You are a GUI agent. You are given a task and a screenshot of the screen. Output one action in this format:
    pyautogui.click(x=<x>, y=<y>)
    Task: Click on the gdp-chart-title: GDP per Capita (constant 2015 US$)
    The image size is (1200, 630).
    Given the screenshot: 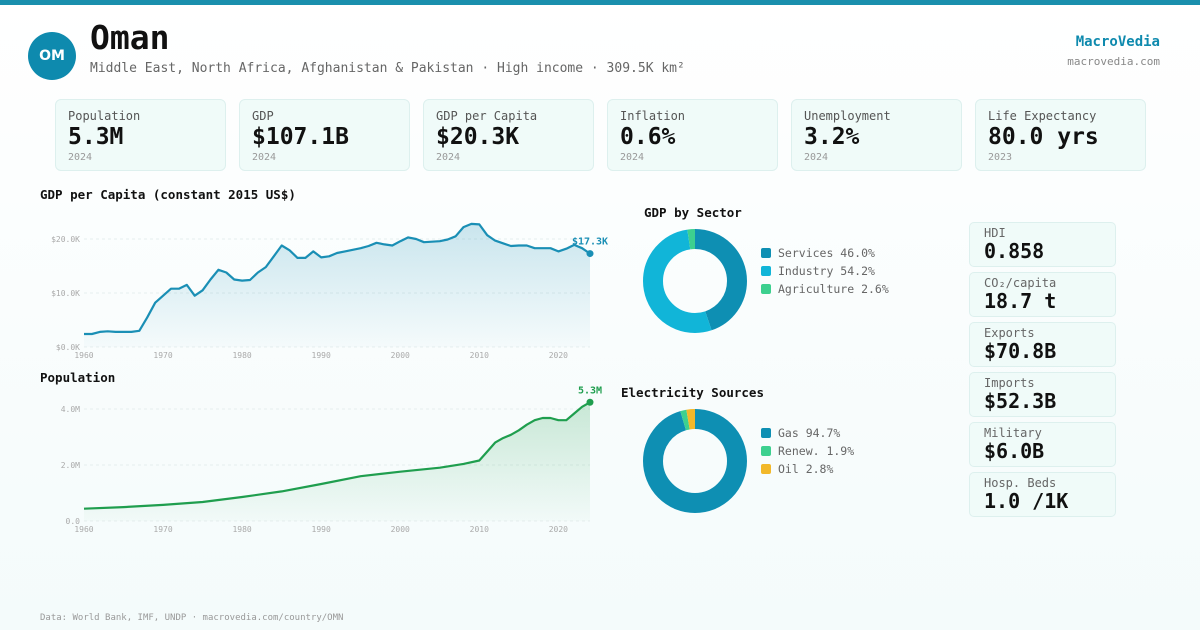 What is the action you would take?
    pyautogui.click(x=168, y=194)
    